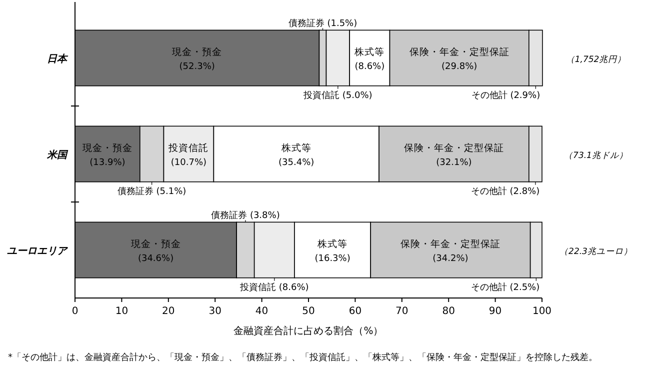  What do you see at coordinates (369, 52) in the screenshot?
I see `series-label: 株式等` at bounding box center [369, 52].